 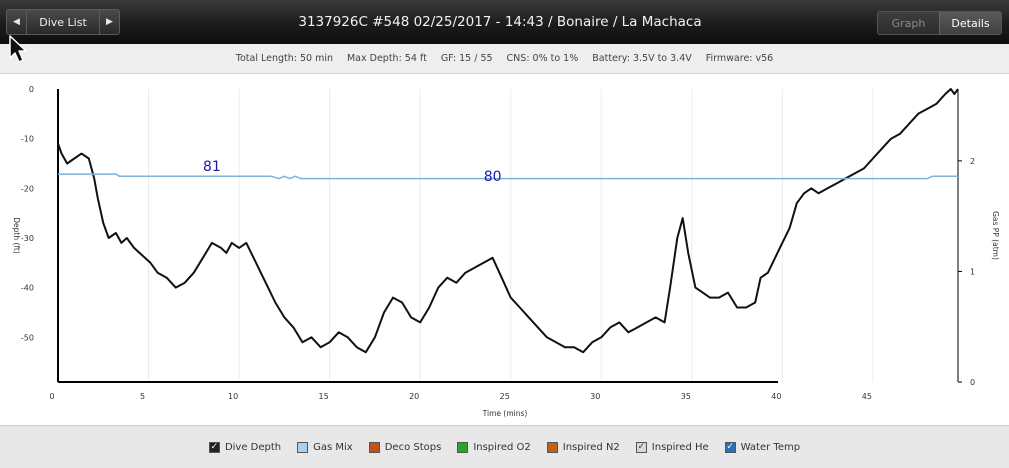 I want to click on view-toggle: Graph Details, so click(x=939, y=23).